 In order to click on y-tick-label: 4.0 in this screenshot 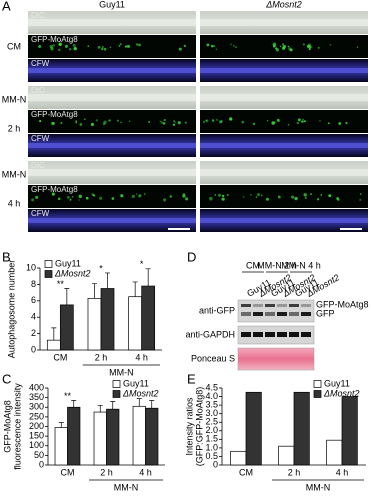, I will do `click(211, 396)`.